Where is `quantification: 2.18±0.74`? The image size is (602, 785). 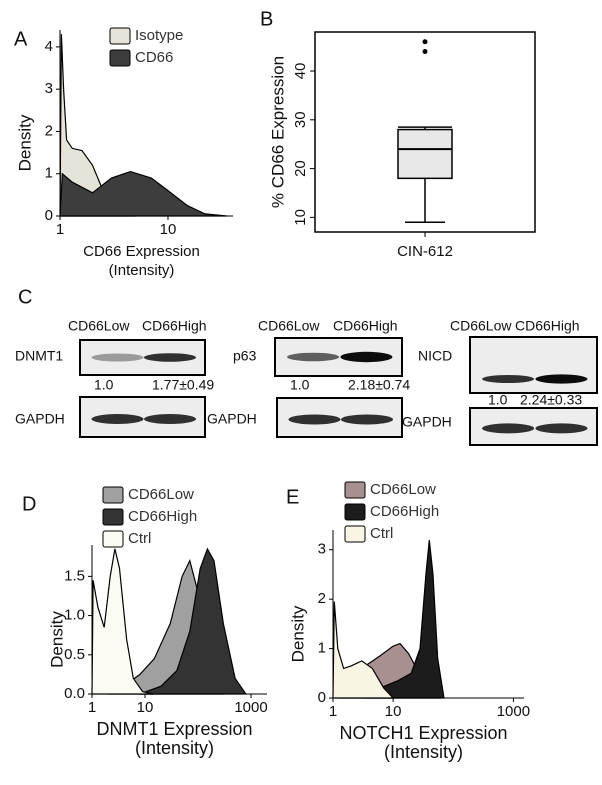 quantification: 2.18±0.74 is located at coordinates (379, 385).